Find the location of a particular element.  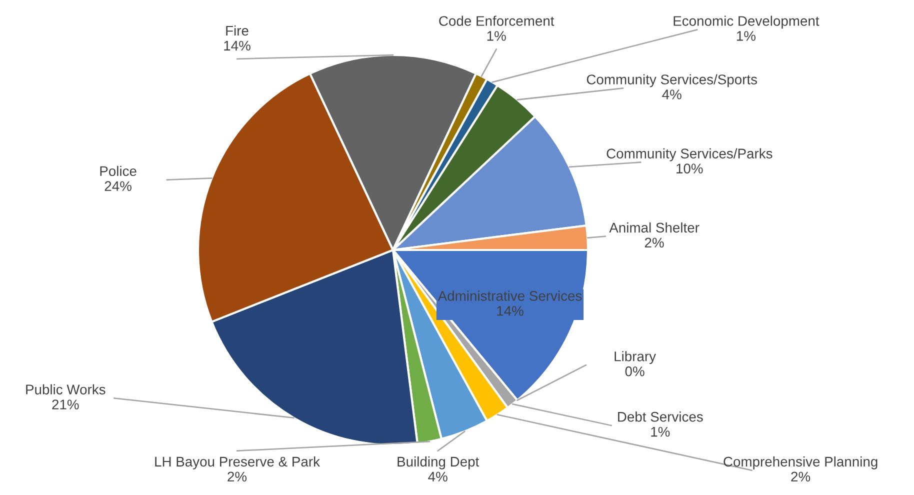

slice-label: Animal Shelter is located at coordinates (654, 227).